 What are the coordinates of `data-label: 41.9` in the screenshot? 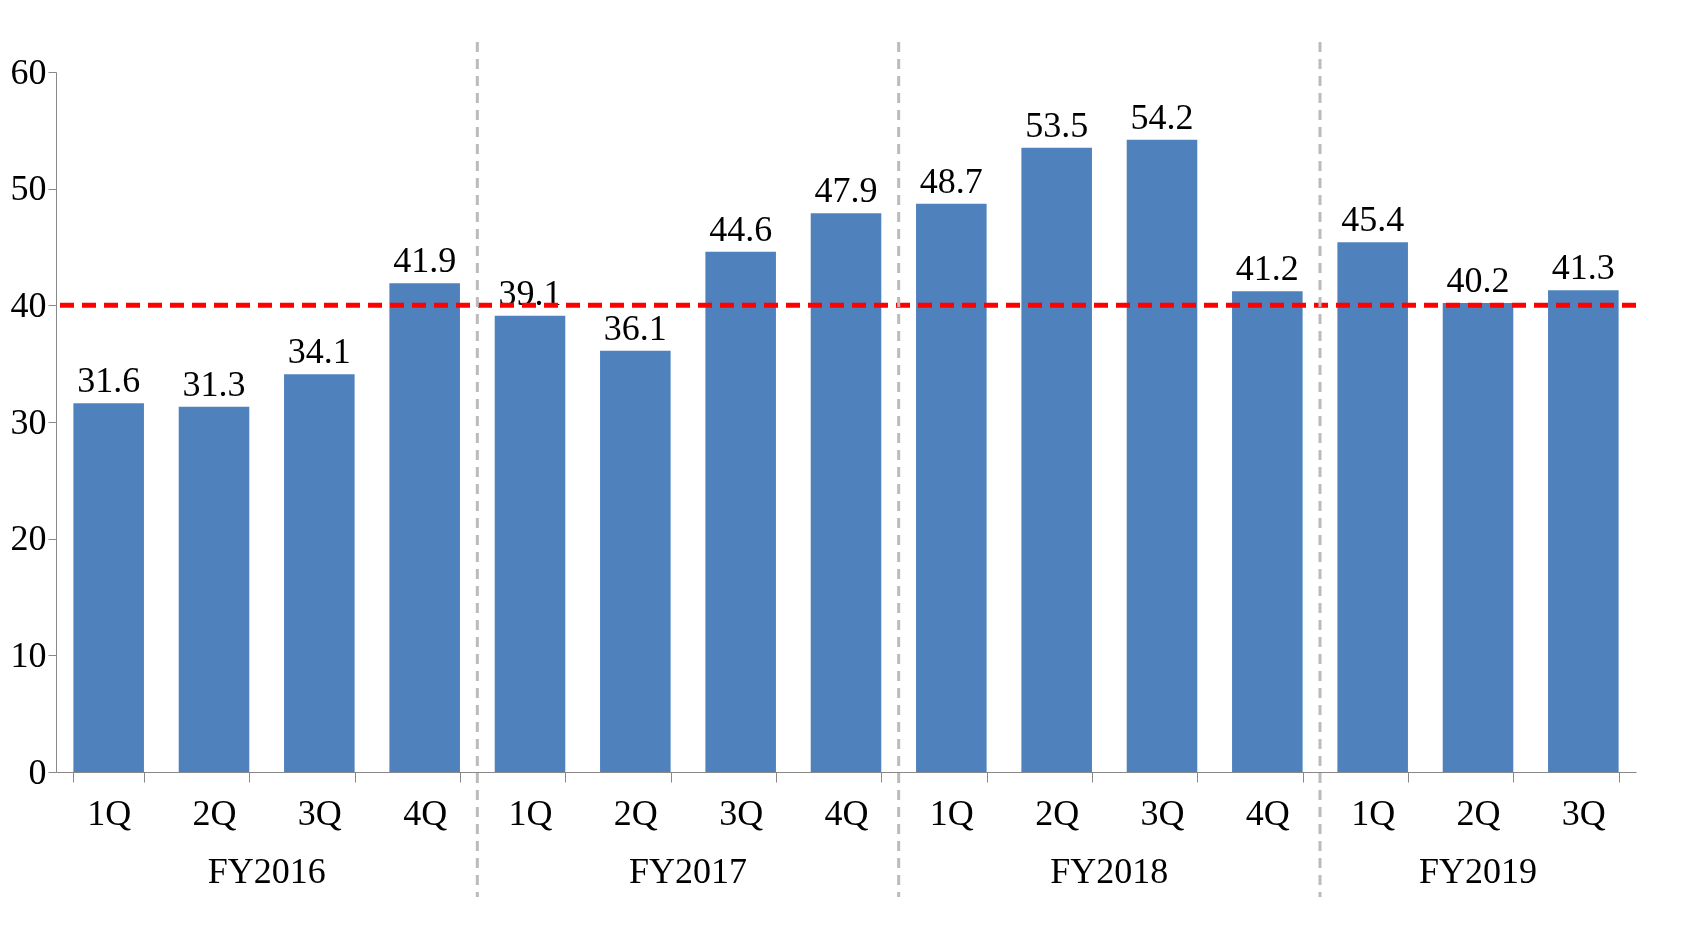 It's located at (425, 260).